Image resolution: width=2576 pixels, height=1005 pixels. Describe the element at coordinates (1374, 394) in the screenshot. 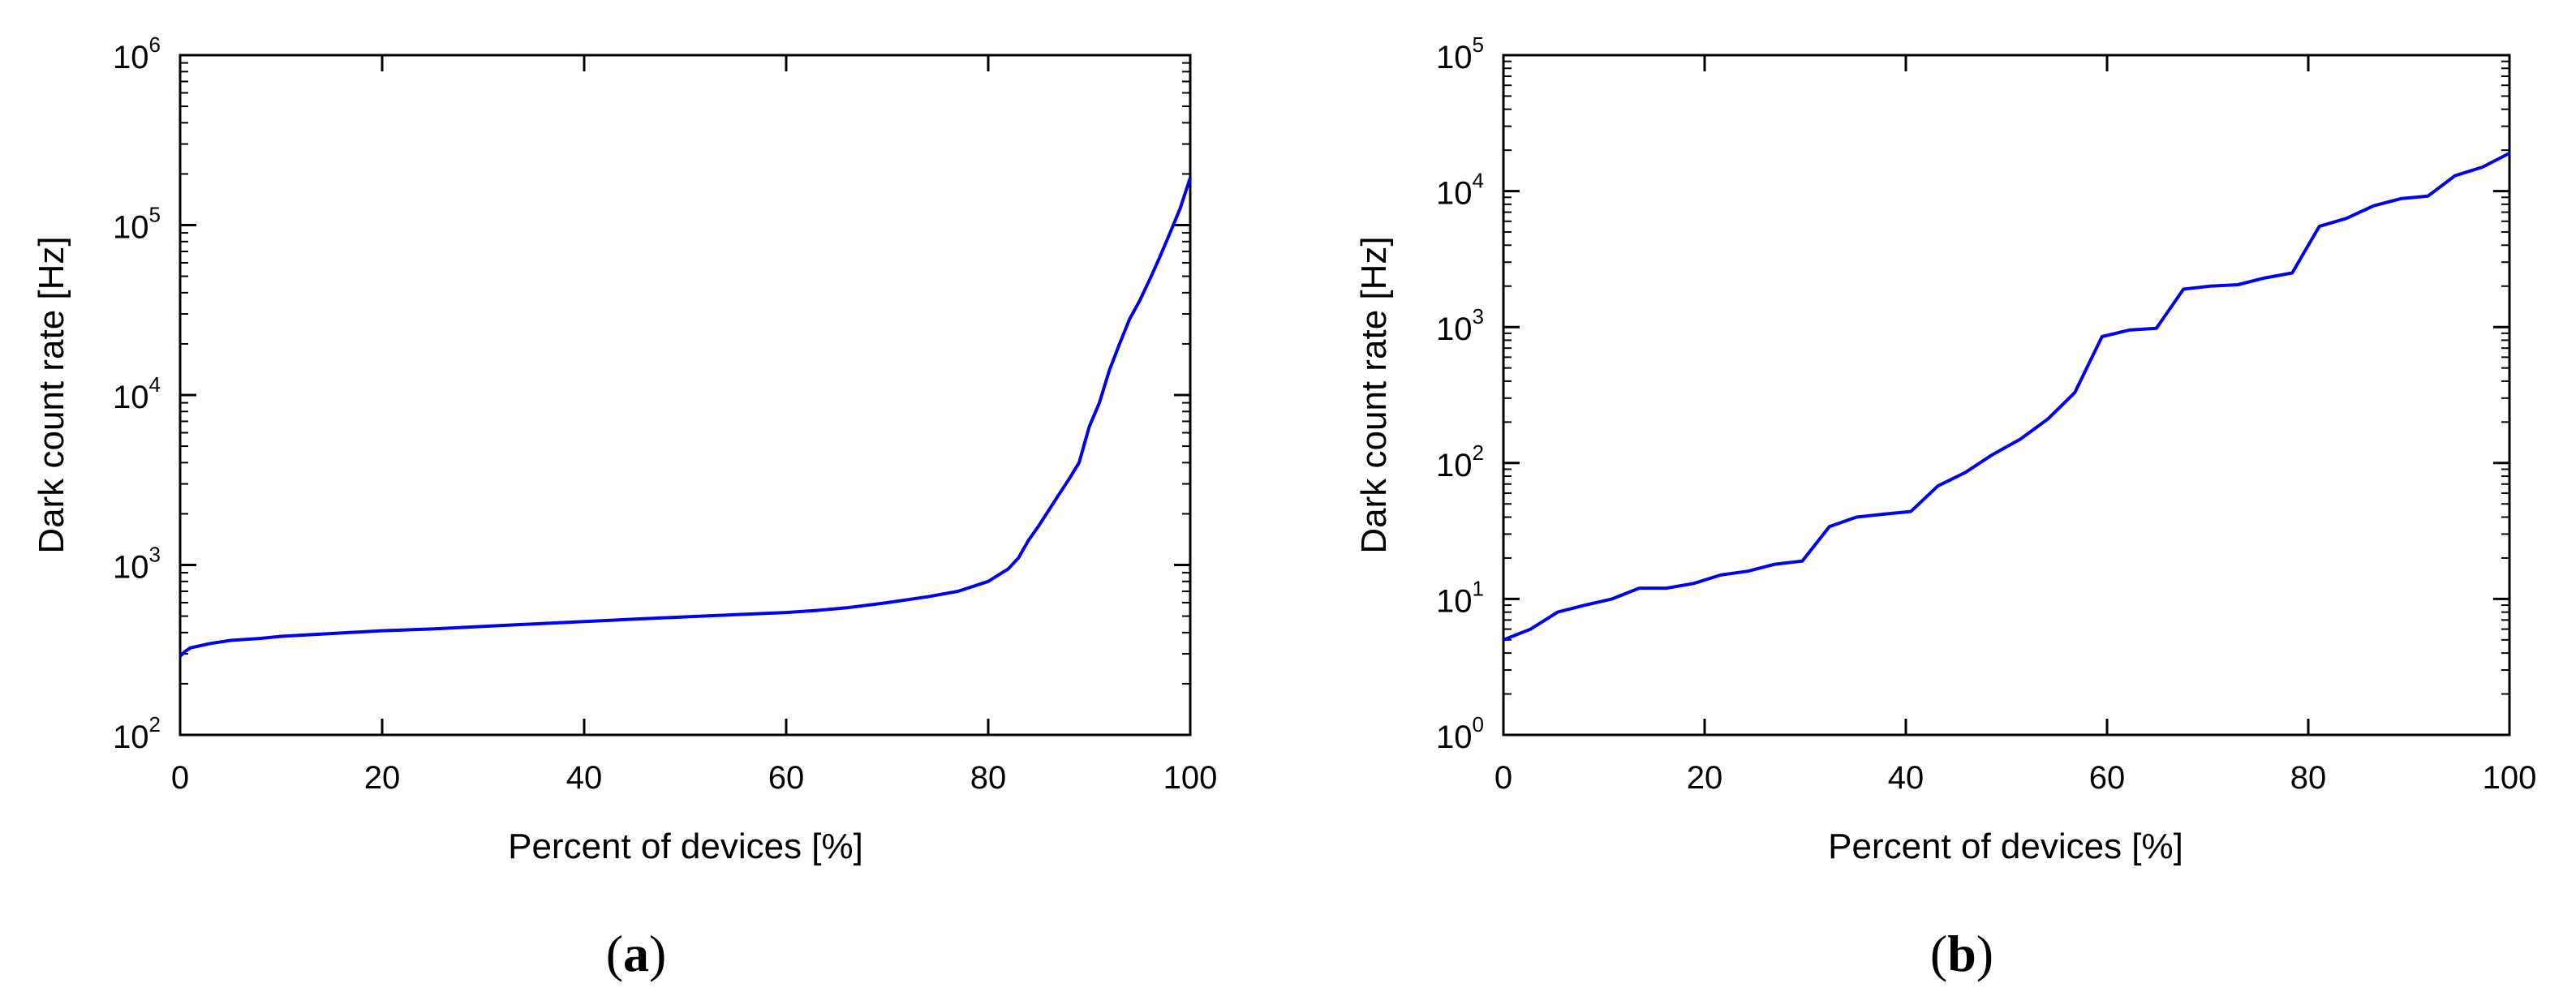

I see `y-axis-title-b: Dark count rate [Hz]` at that location.